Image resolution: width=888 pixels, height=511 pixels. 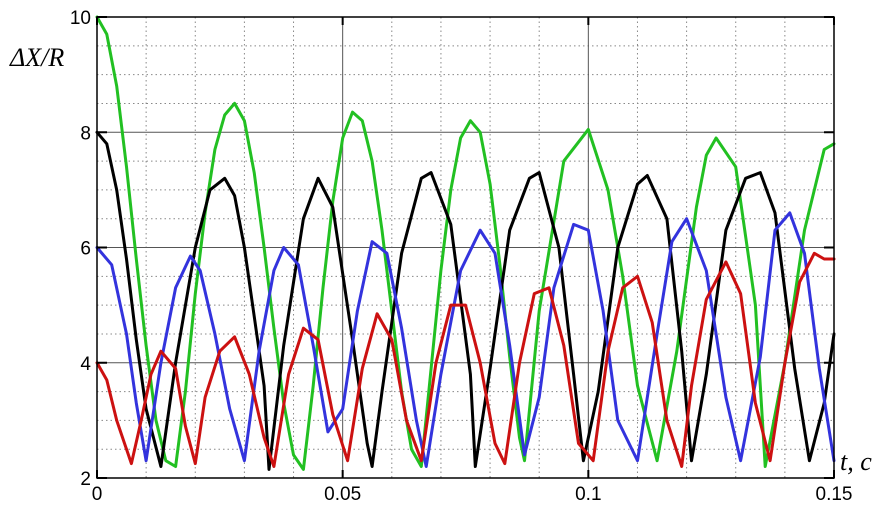 What do you see at coordinates (856, 461) in the screenshot?
I see `x-axis-title: t, c` at bounding box center [856, 461].